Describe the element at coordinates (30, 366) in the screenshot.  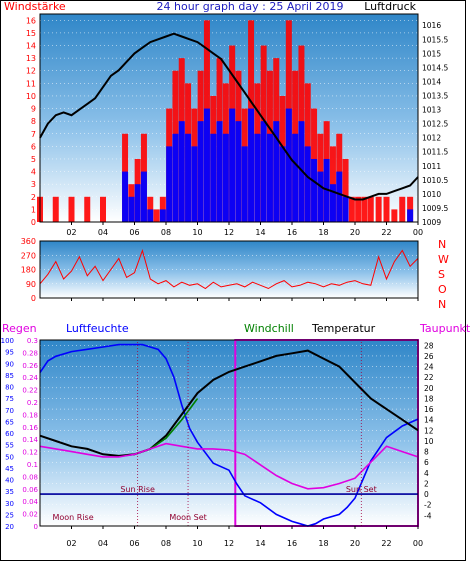
I see `regen-y-tick-label: 0.26` at that location.